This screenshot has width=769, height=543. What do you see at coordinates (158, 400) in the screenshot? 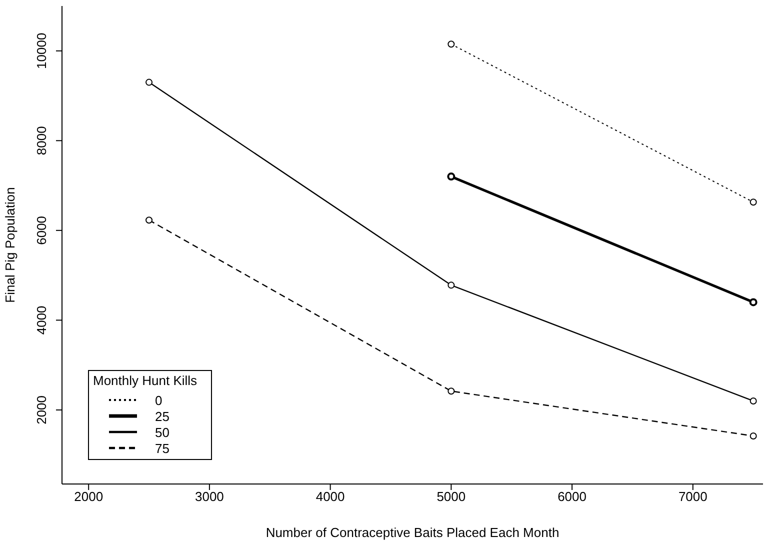
I see `legend-label: 0` at bounding box center [158, 400].